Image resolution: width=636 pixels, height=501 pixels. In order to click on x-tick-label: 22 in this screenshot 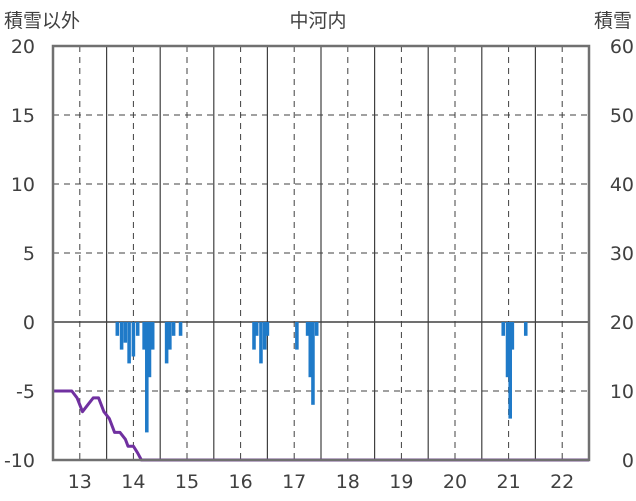, I will do `click(562, 482)`.